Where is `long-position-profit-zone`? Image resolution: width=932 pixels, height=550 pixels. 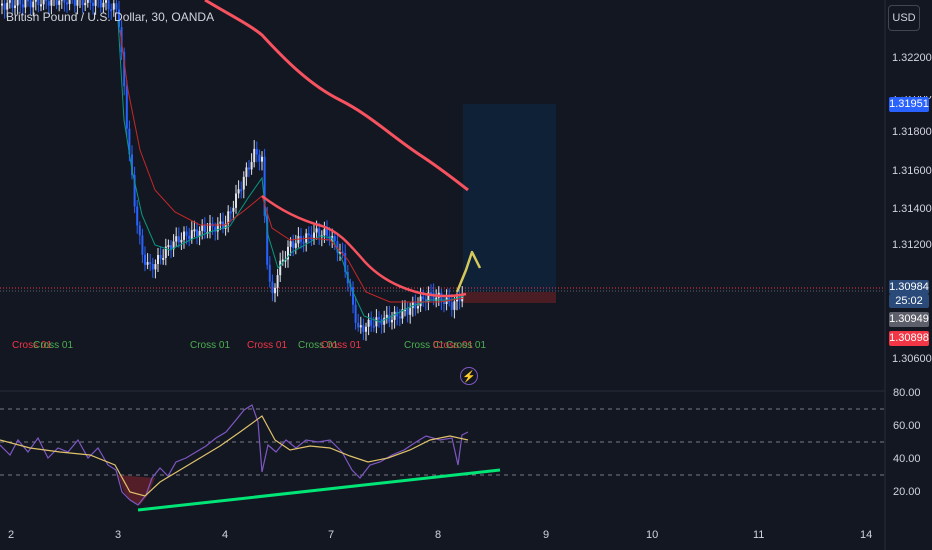
long-position-profit-zone is located at coordinates (509, 197).